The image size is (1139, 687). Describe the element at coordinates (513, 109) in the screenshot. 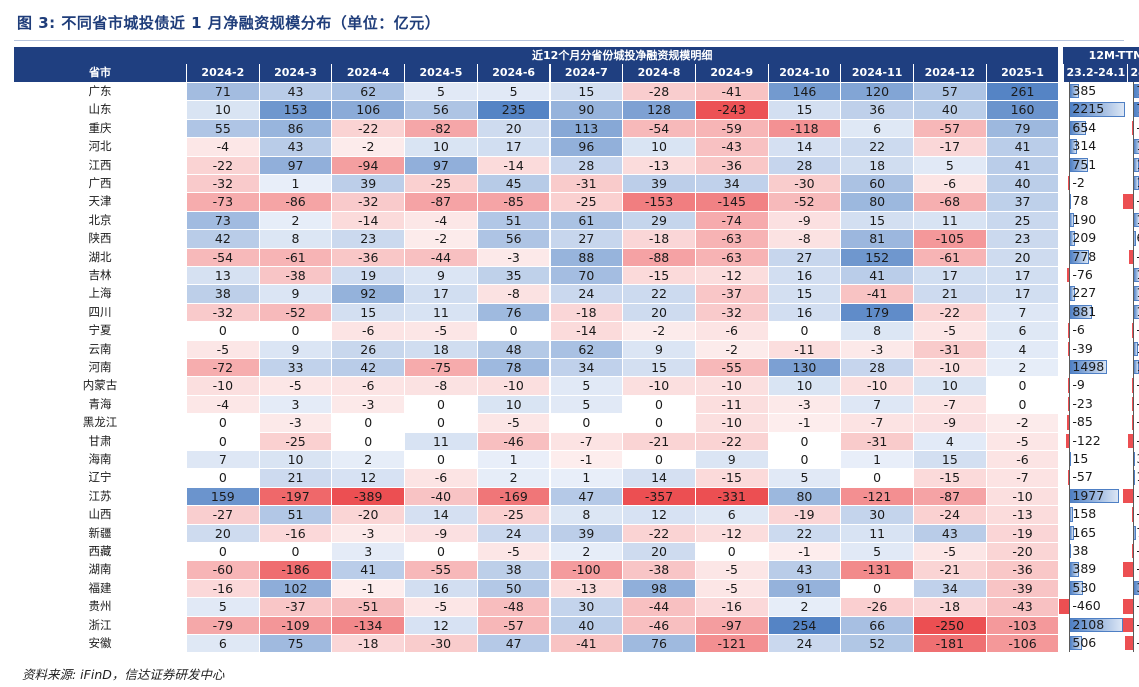

I see `value-cell: 235` at that location.